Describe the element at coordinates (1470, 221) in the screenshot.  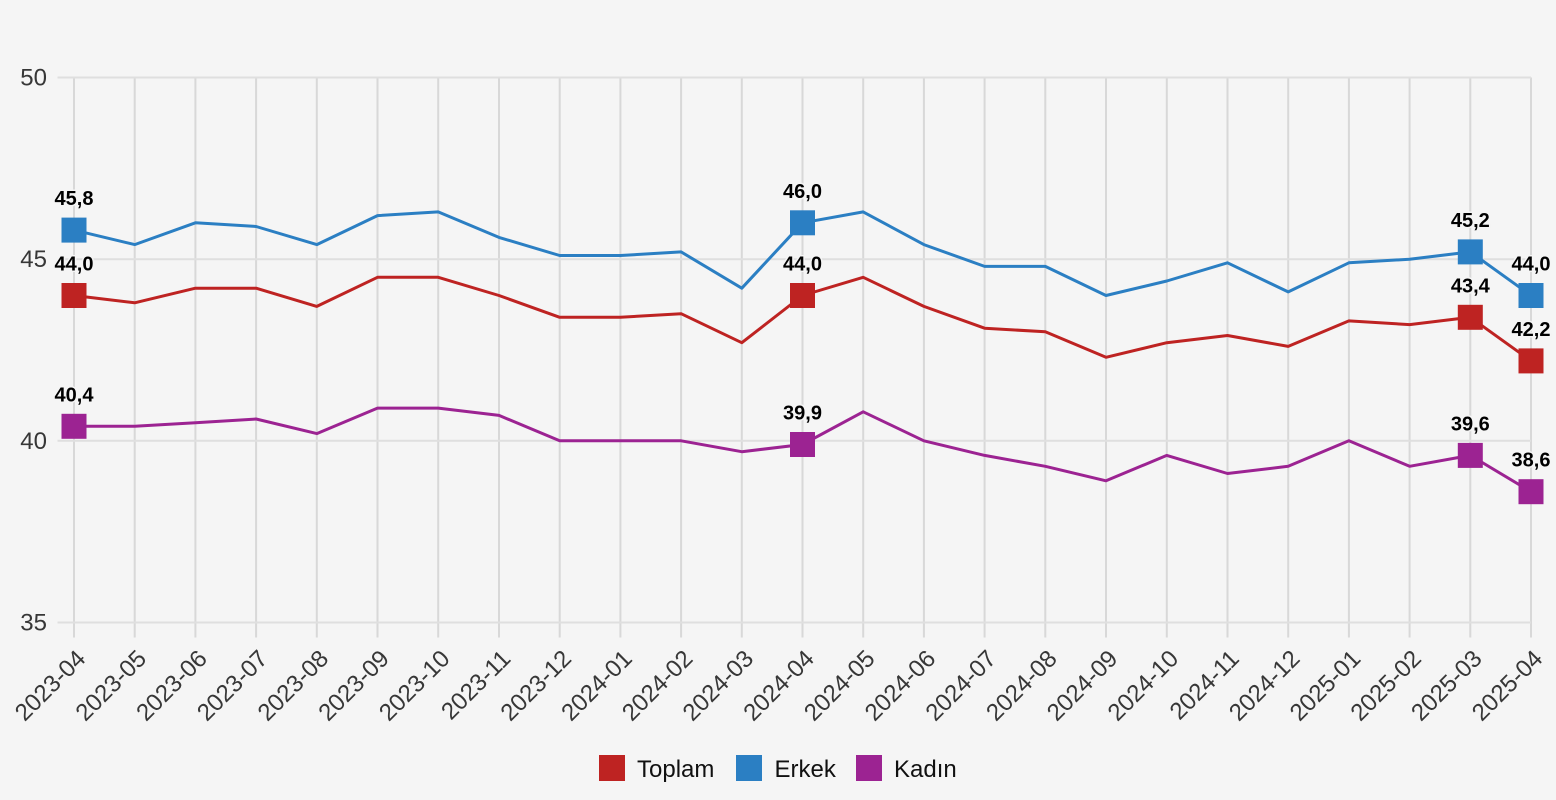
I see `svg-text: 45,2` at that location.